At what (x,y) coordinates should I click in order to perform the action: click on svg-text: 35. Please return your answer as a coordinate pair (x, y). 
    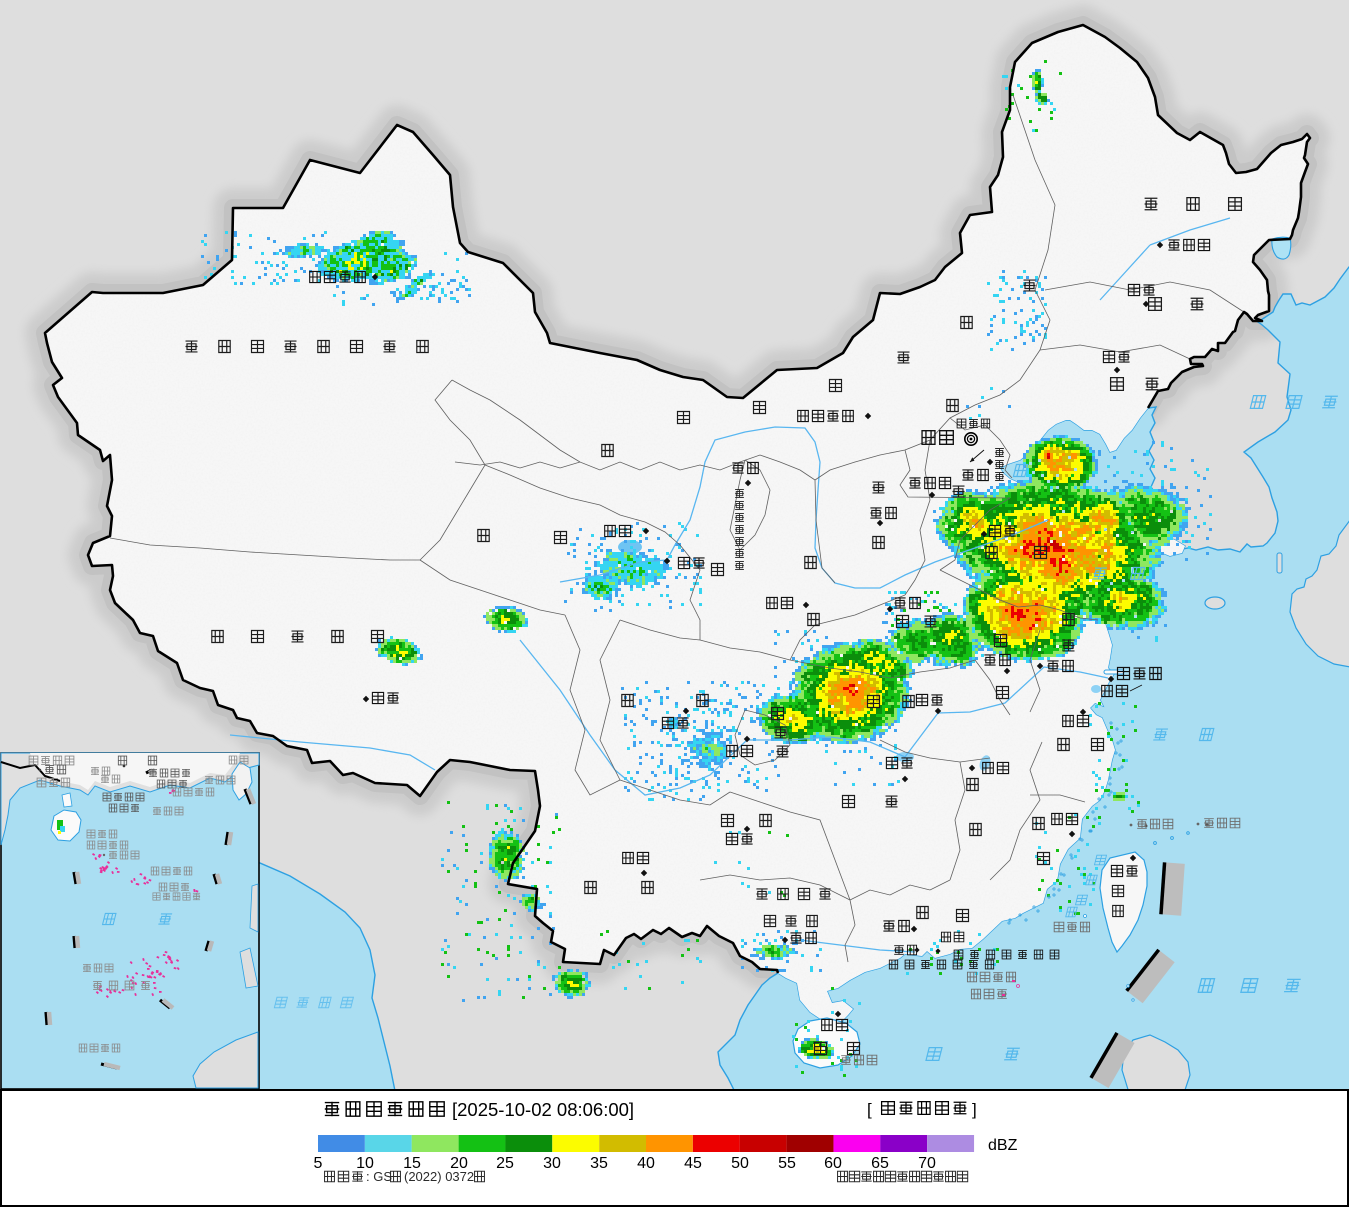
    Looking at the image, I should click on (599, 1163).